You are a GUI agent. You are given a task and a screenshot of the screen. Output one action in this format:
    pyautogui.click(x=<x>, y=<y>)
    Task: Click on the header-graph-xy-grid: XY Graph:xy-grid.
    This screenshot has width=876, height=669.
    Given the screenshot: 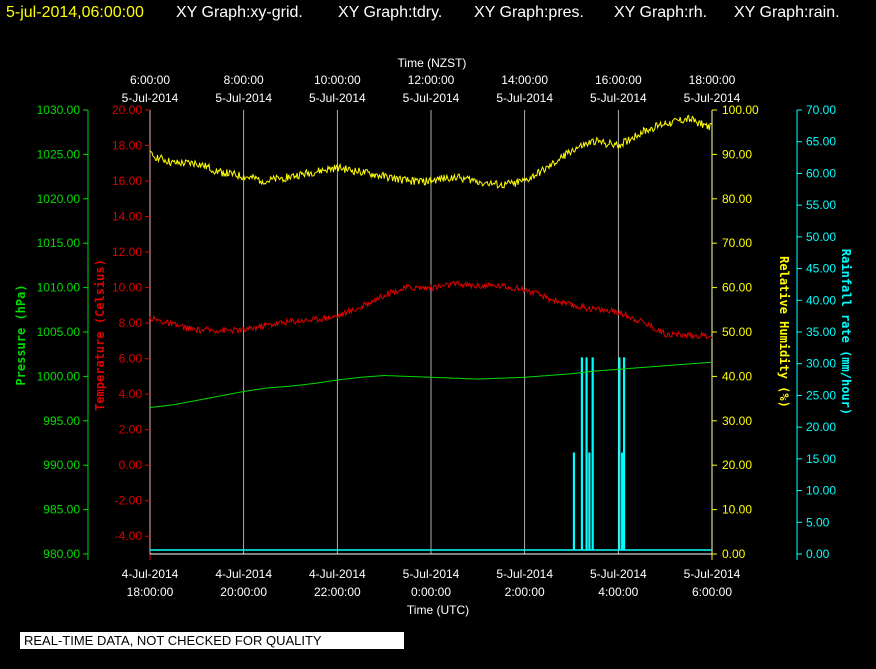 What is the action you would take?
    pyautogui.click(x=239, y=12)
    